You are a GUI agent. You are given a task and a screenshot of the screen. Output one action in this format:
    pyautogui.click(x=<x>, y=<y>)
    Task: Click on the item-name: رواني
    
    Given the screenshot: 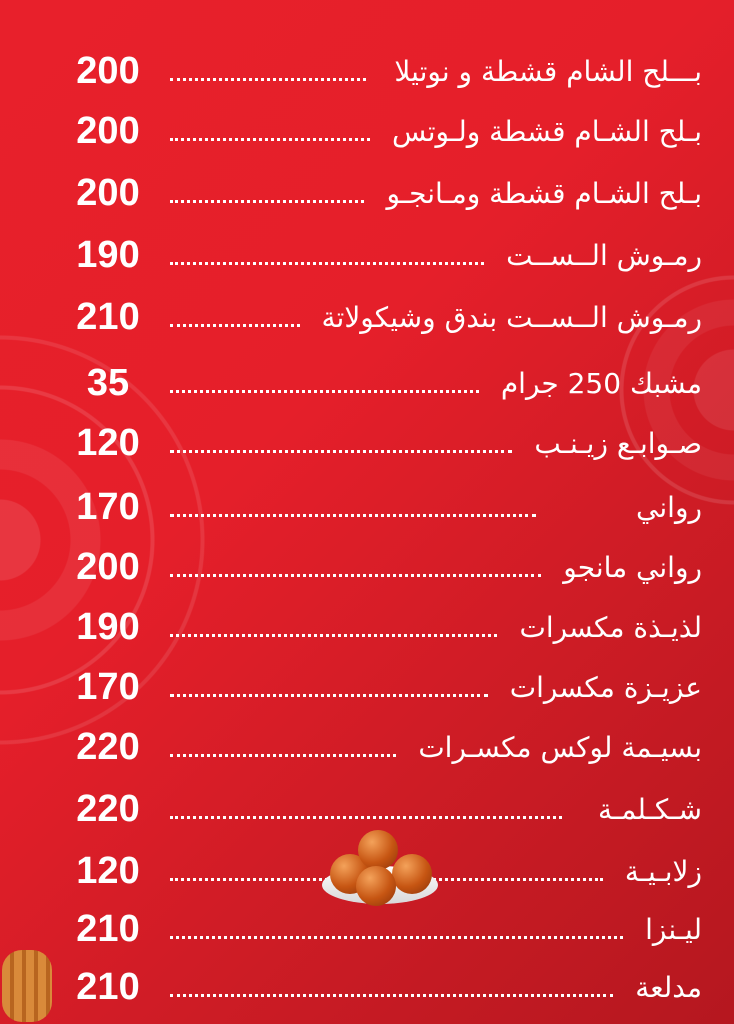 What is the action you would take?
    pyautogui.click(x=669, y=507)
    